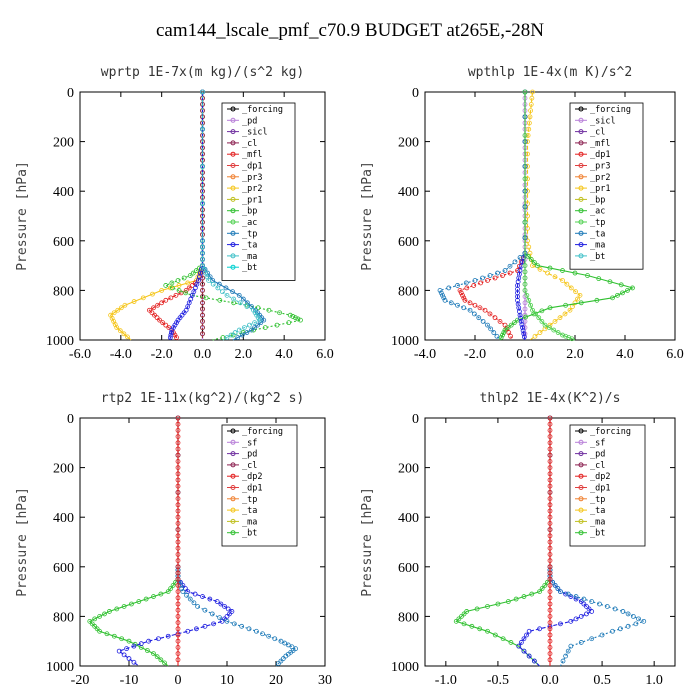 Image resolution: width=700 pixels, height=700 pixels. I want to click on legend-label-3-3: _cl, so click(597, 466).